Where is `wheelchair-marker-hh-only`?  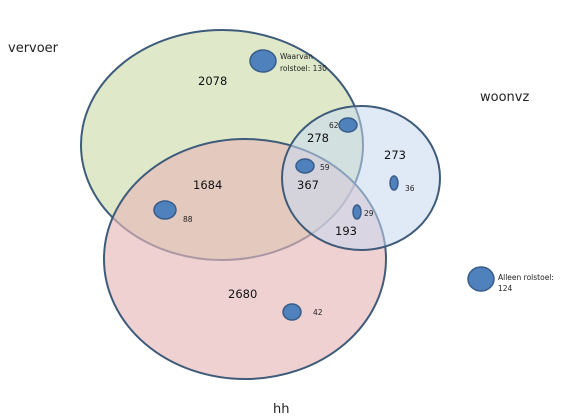
wheelchair-marker-hh-only is located at coordinates (292, 312).